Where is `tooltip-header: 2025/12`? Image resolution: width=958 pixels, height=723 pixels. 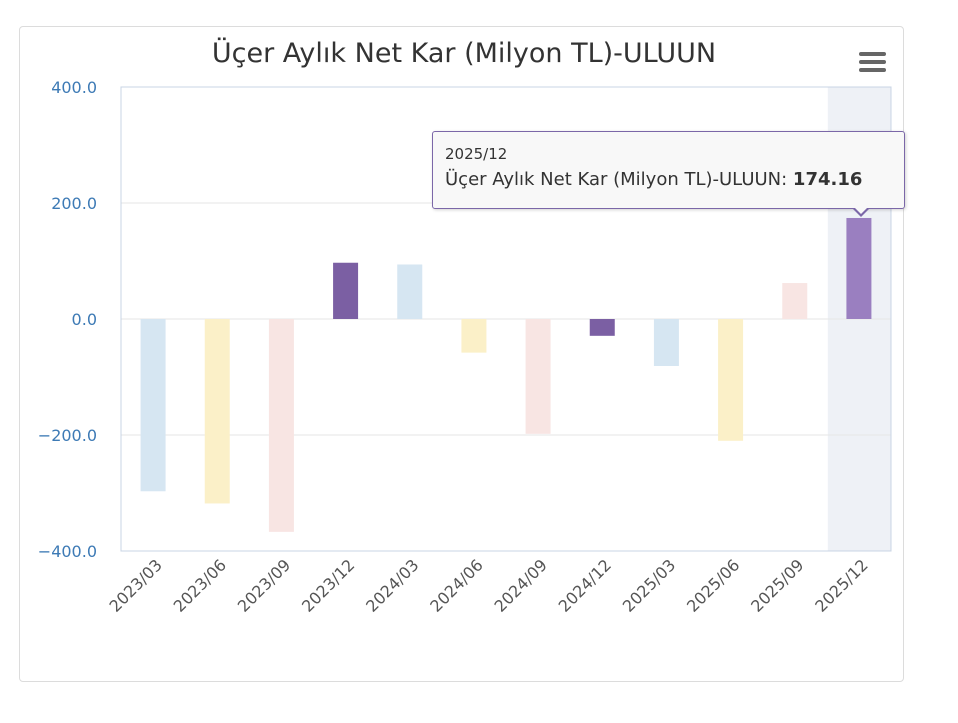
tooltip-header: 2025/12 is located at coordinates (476, 154).